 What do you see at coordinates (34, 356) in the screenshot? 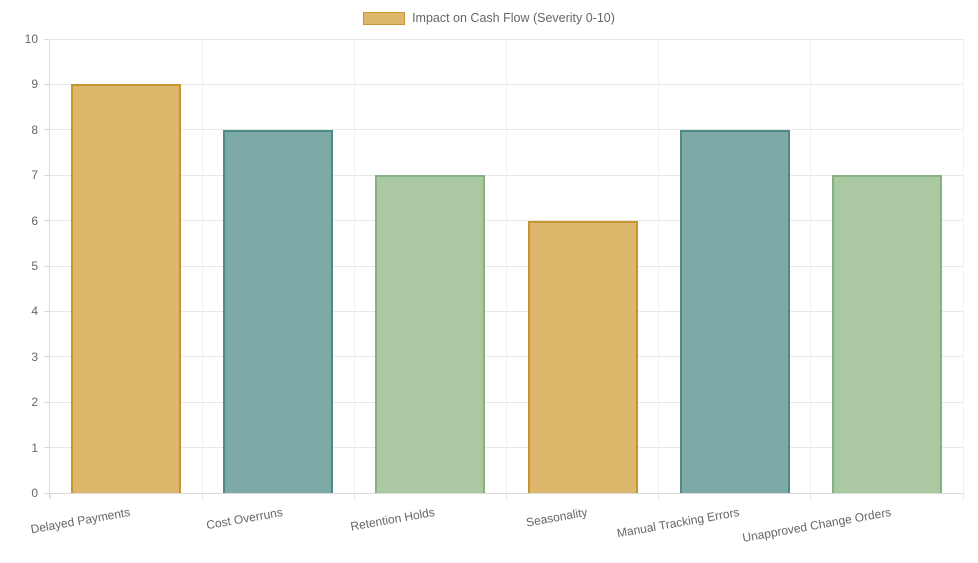
I see `y-axis-tick-label: 3` at bounding box center [34, 356].